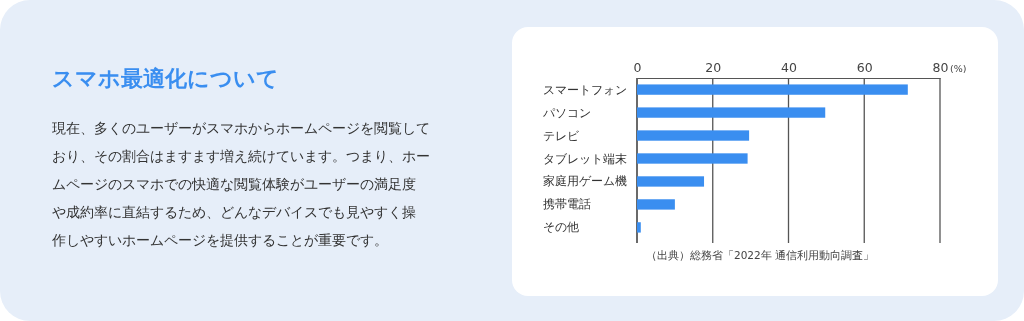  Describe the element at coordinates (234, 184) in the screenshot. I see `text: ムページのスマホでの快適な閲覧体験がユーザーの満足度` at that location.